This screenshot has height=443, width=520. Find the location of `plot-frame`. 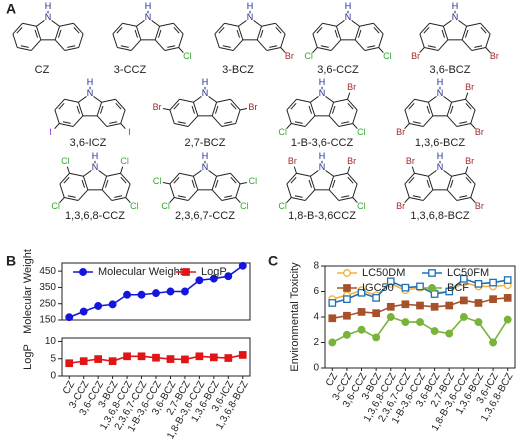

plot-frame is located at coordinates (420, 317).